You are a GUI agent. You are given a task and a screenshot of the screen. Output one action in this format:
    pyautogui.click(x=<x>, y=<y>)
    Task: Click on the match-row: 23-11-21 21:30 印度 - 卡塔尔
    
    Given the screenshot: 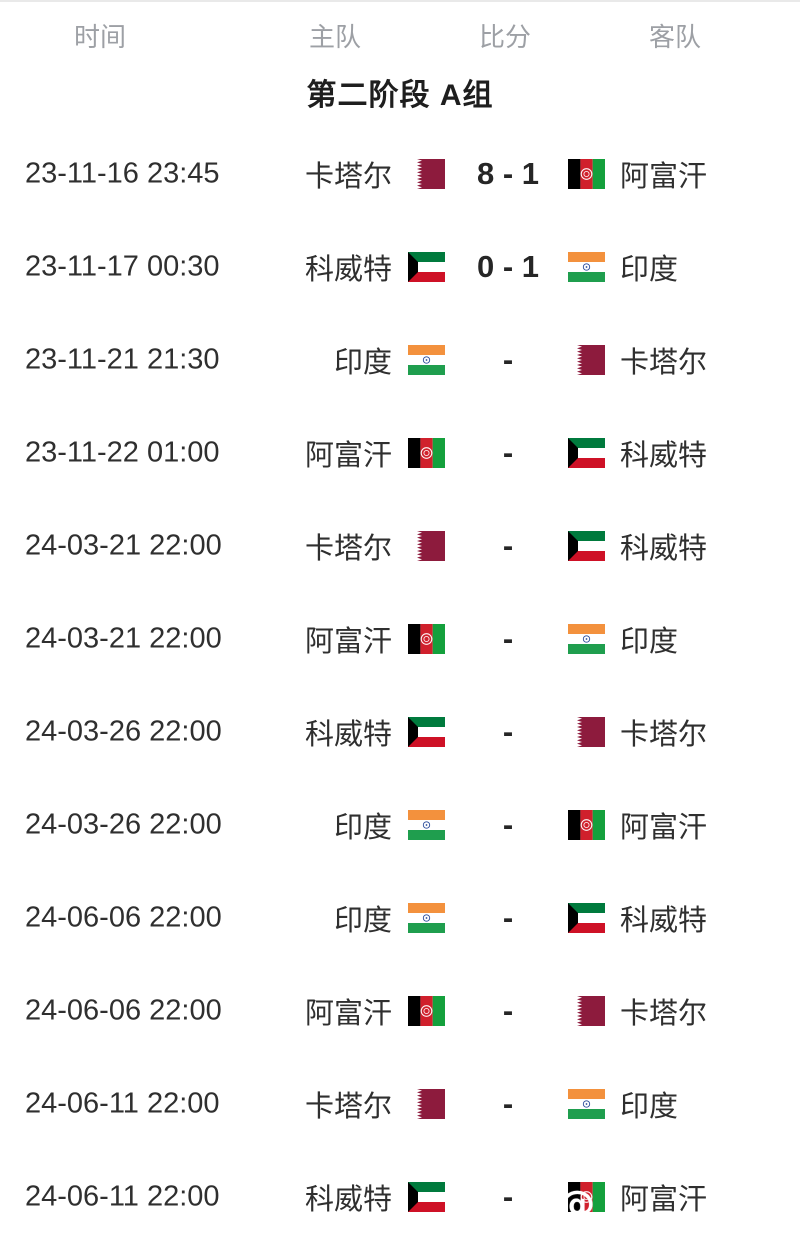 What is the action you would take?
    pyautogui.click(x=400, y=359)
    